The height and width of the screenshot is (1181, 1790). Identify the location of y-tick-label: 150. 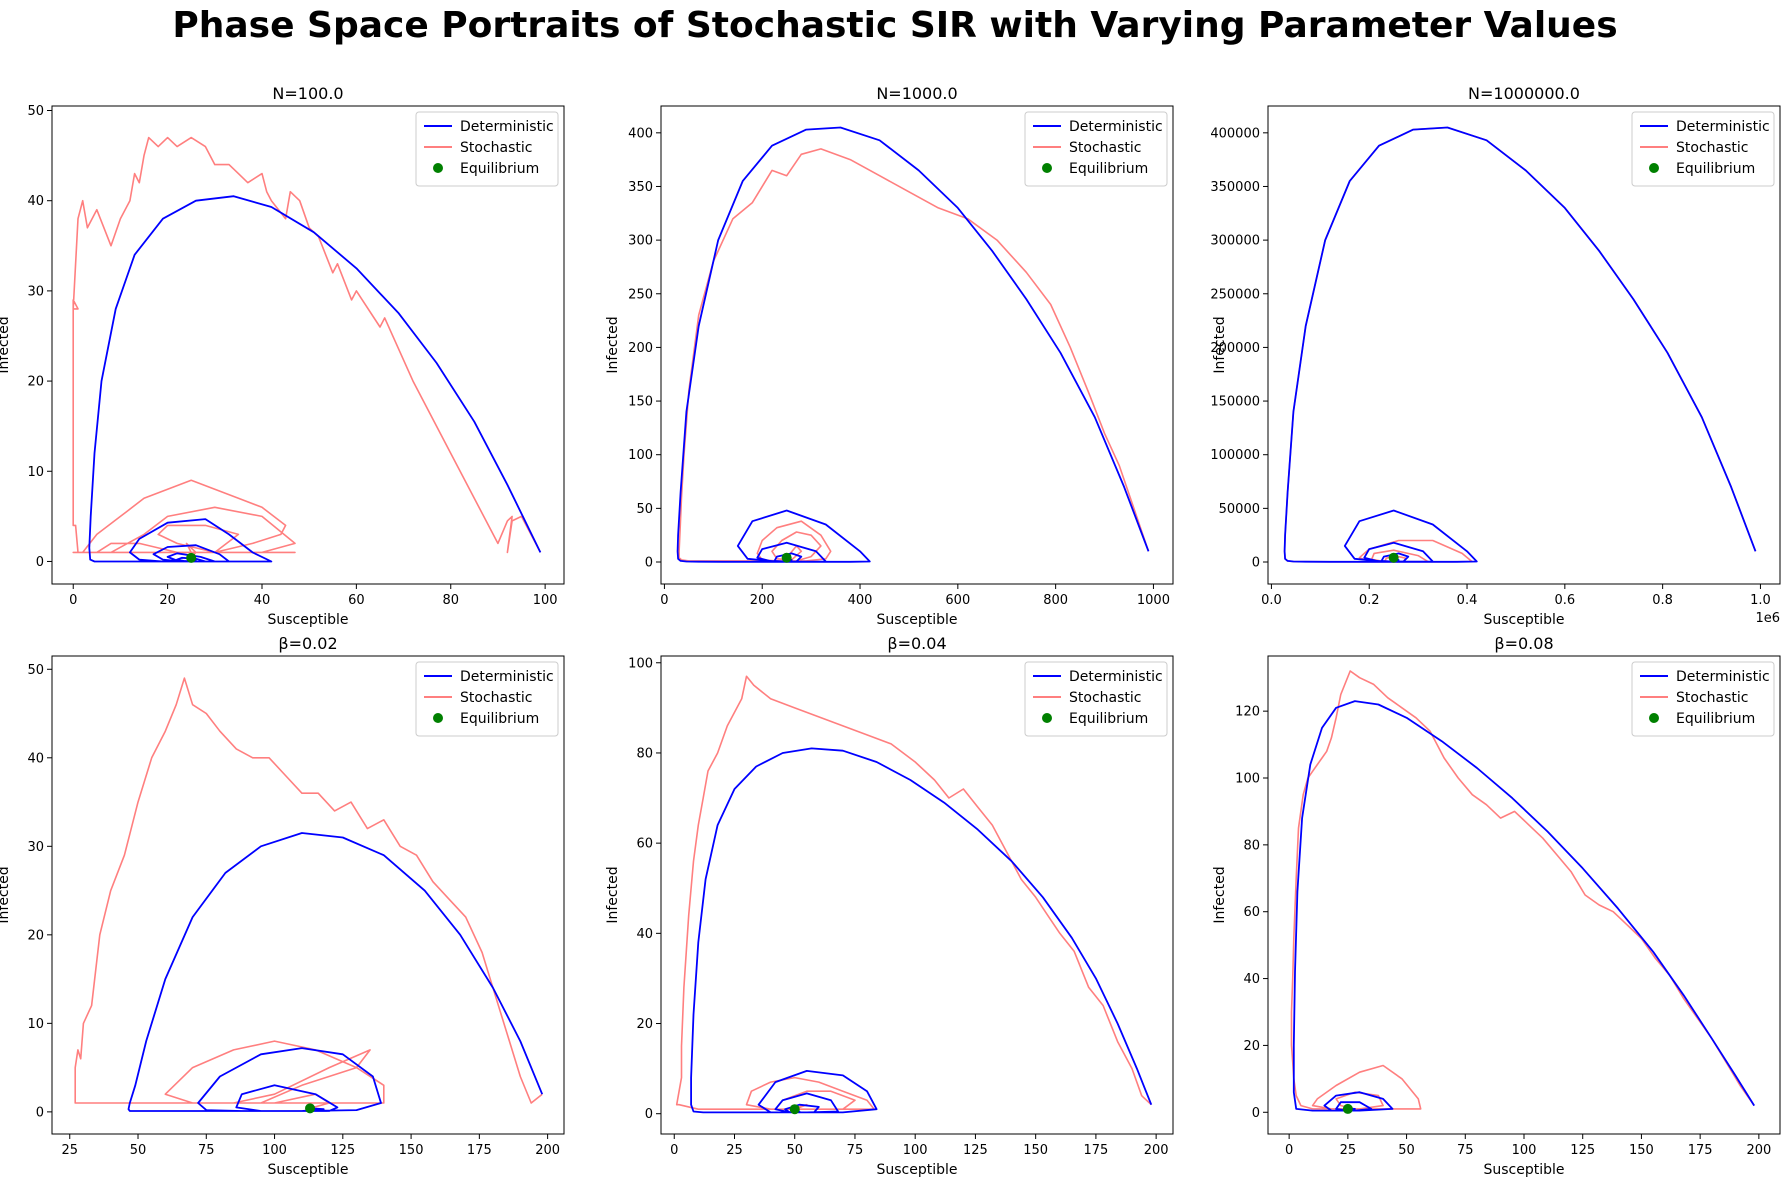
(640, 402).